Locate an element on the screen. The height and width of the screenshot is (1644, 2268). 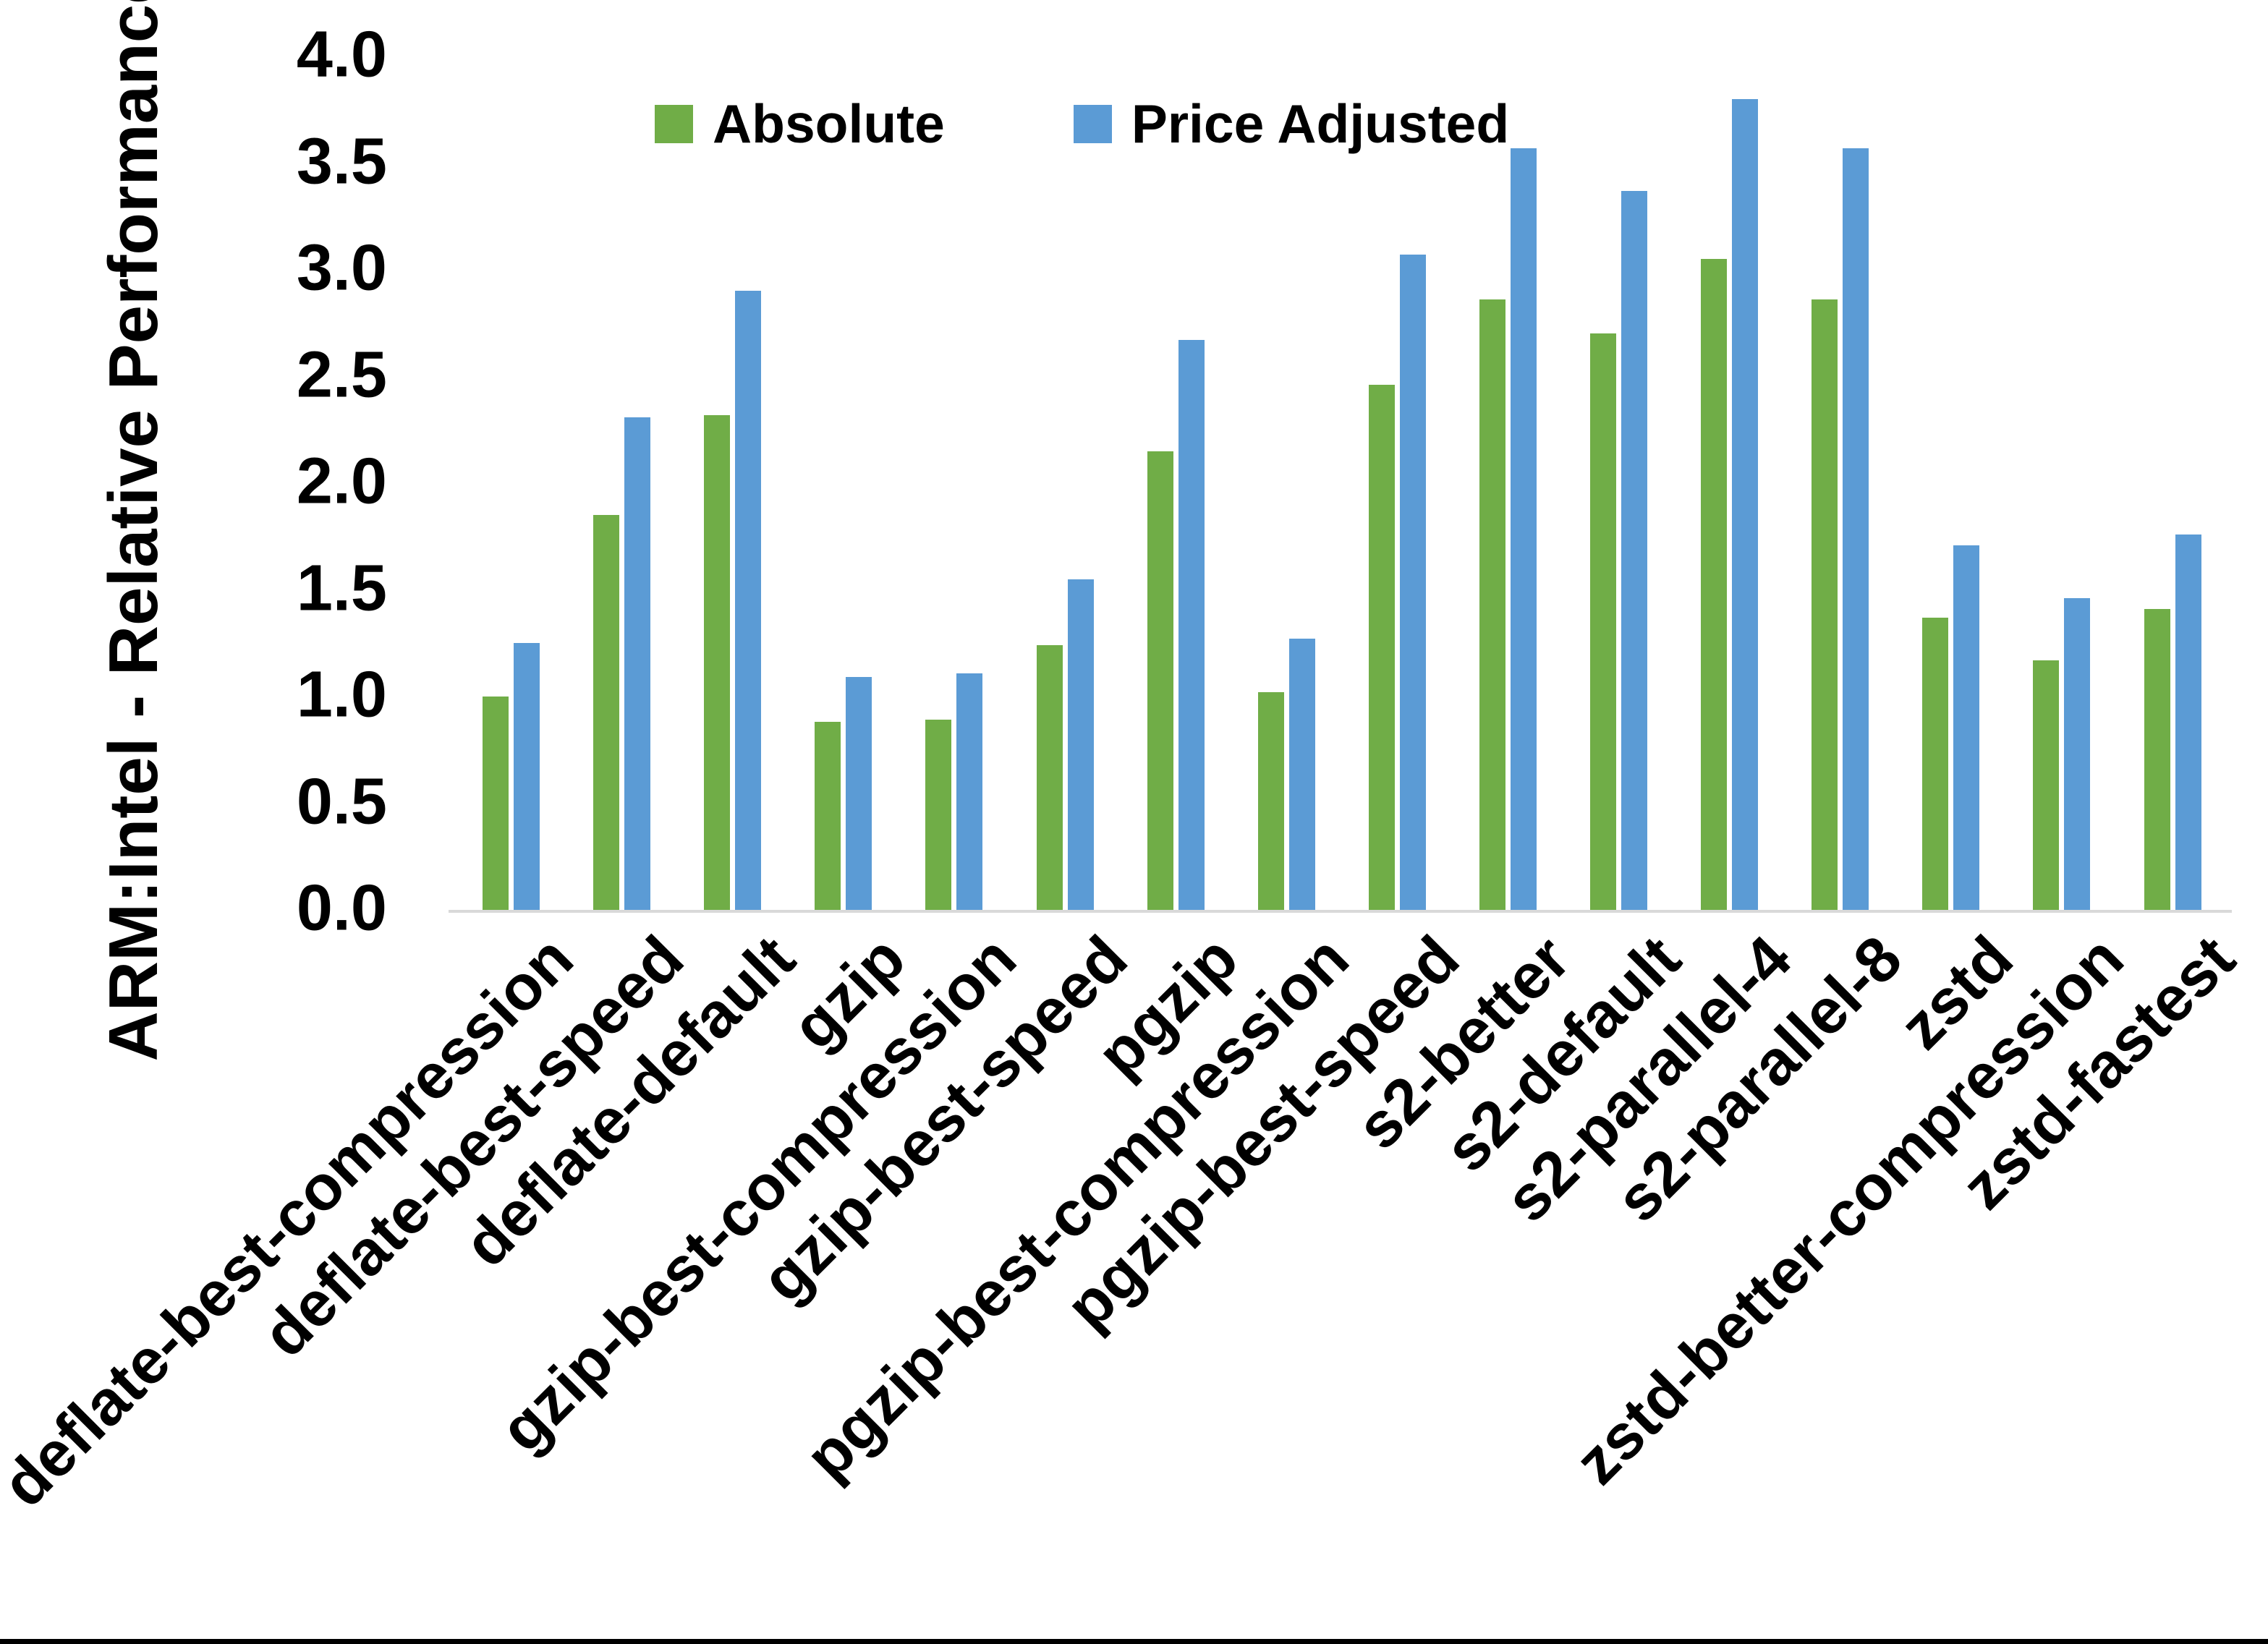
y-tick-label-1.5: 1.5 is located at coordinates (341, 587).